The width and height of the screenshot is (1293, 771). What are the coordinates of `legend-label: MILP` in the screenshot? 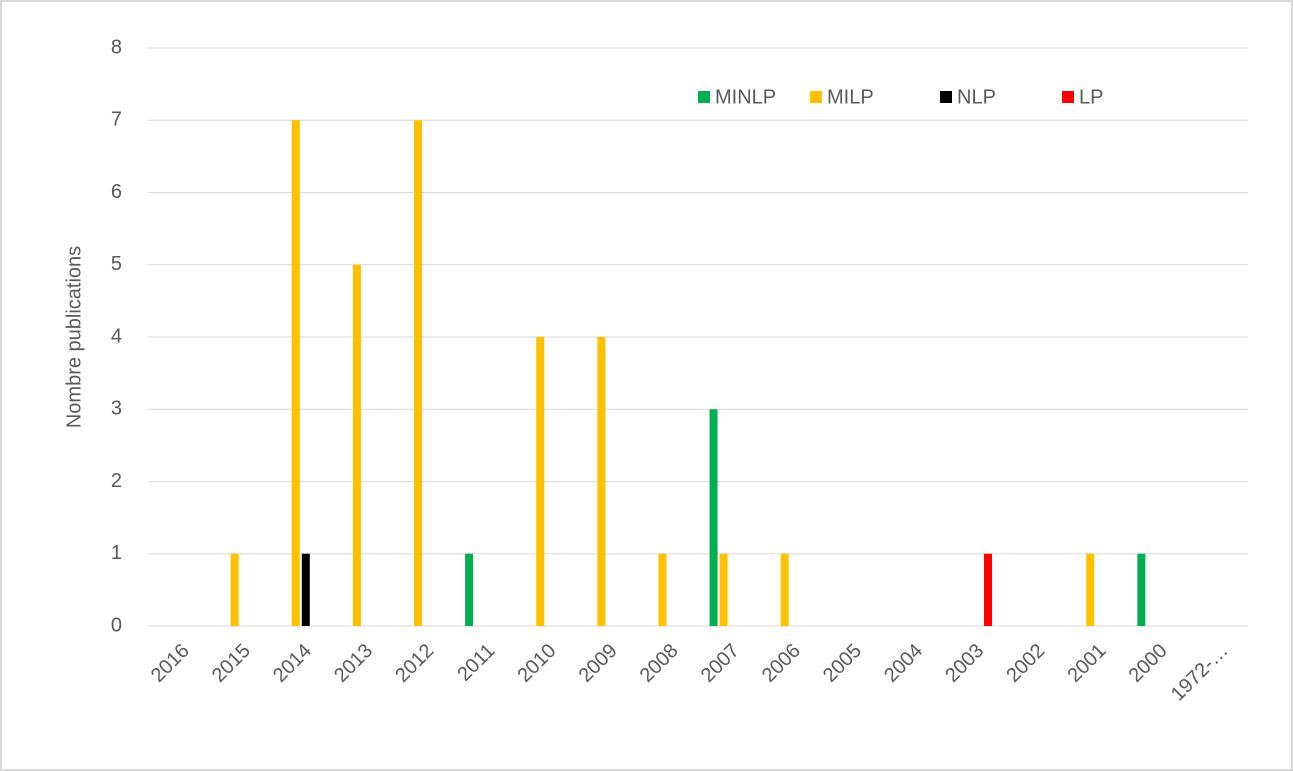 It's located at (850, 97).